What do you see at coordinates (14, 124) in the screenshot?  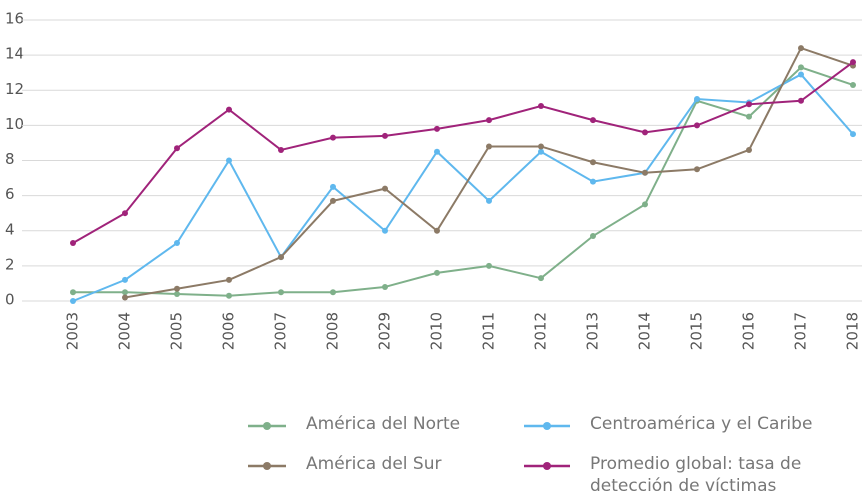 I see `y-tick-label: 10` at bounding box center [14, 124].